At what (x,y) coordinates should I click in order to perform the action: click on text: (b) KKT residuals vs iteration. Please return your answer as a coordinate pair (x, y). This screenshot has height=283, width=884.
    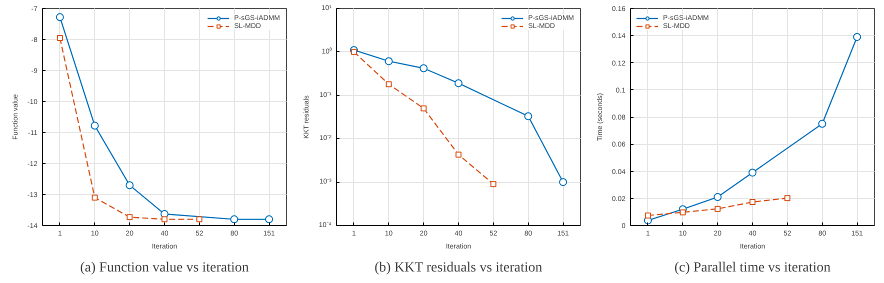
    Looking at the image, I should click on (458, 268).